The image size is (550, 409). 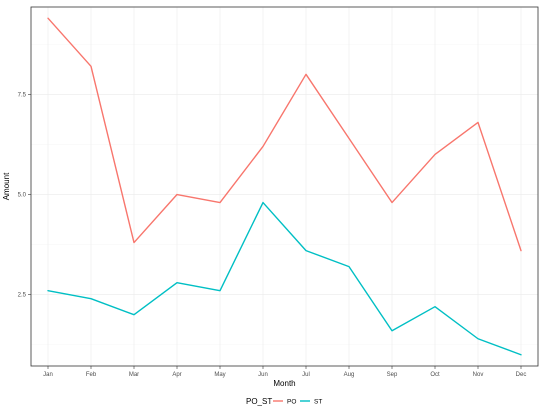 I want to click on legend: PO_ST PO ST, so click(x=284, y=401).